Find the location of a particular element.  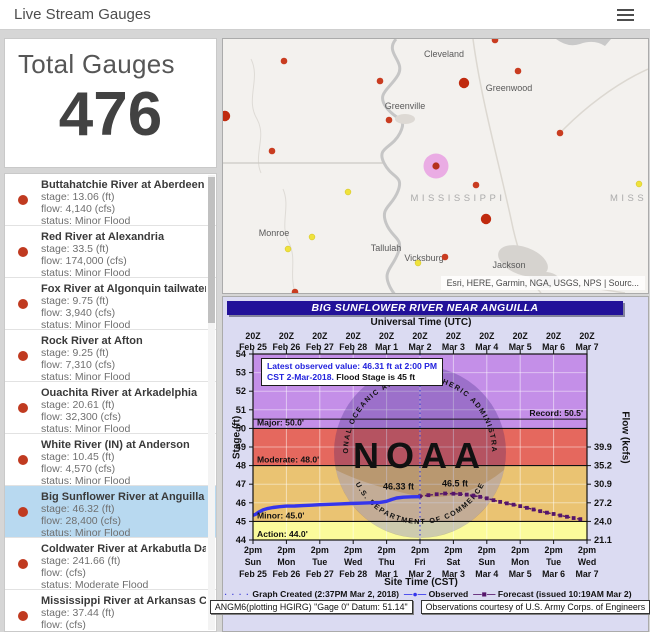

total-gauges-value: 476 is located at coordinates (110, 114).